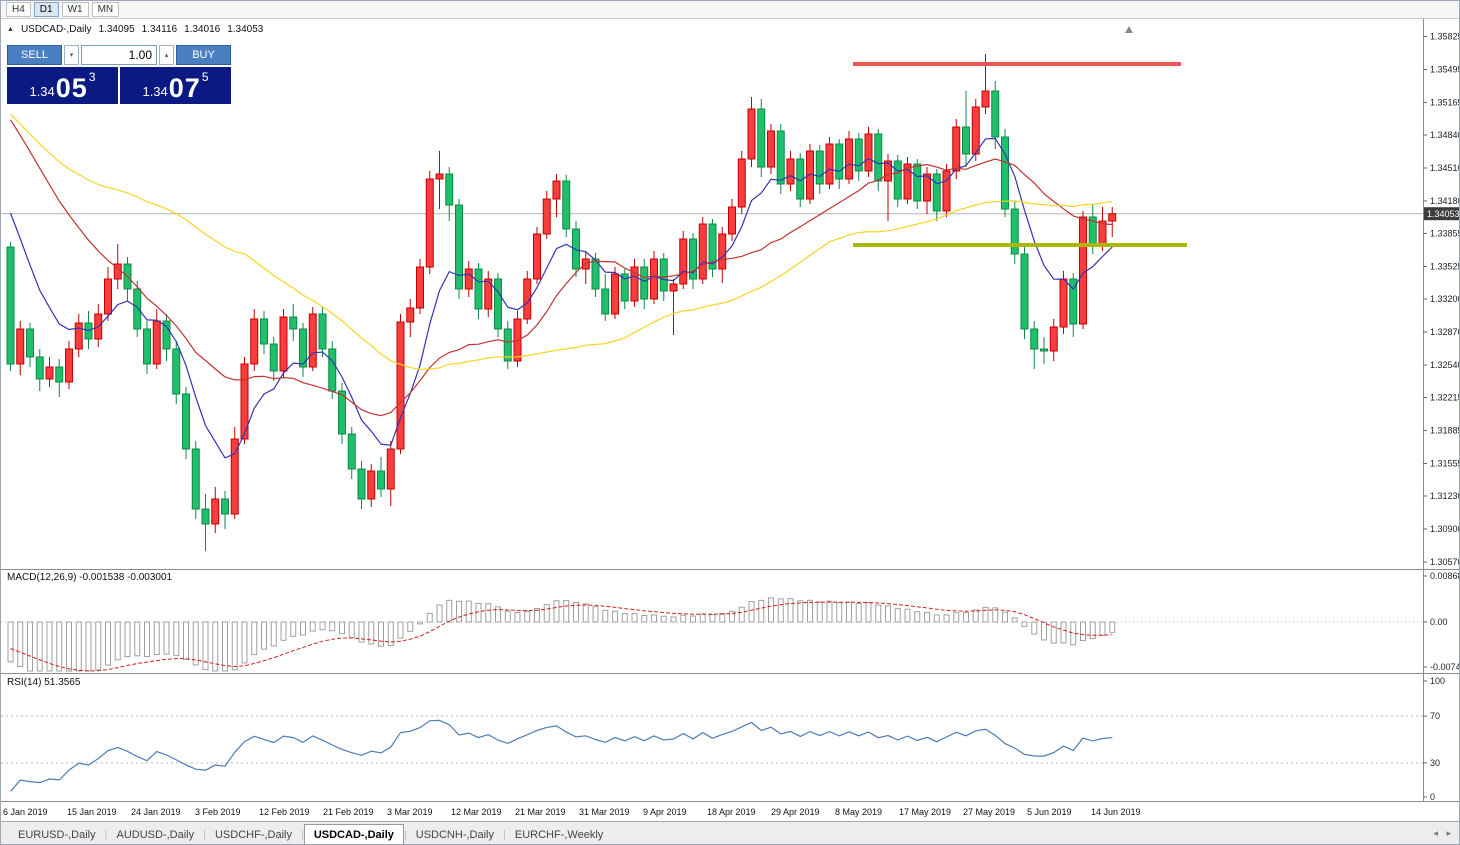 The width and height of the screenshot is (1460, 845). What do you see at coordinates (42, 91) in the screenshot?
I see `sell-price-small: 1.34` at bounding box center [42, 91].